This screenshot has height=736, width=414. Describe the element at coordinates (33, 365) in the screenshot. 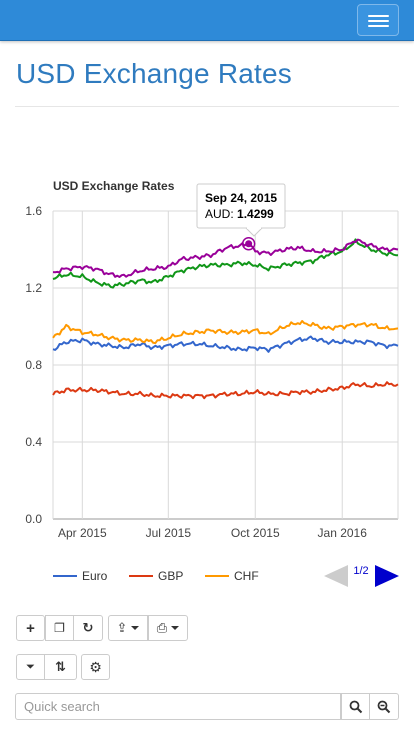

I see `y-tick-label: 0.8` at that location.